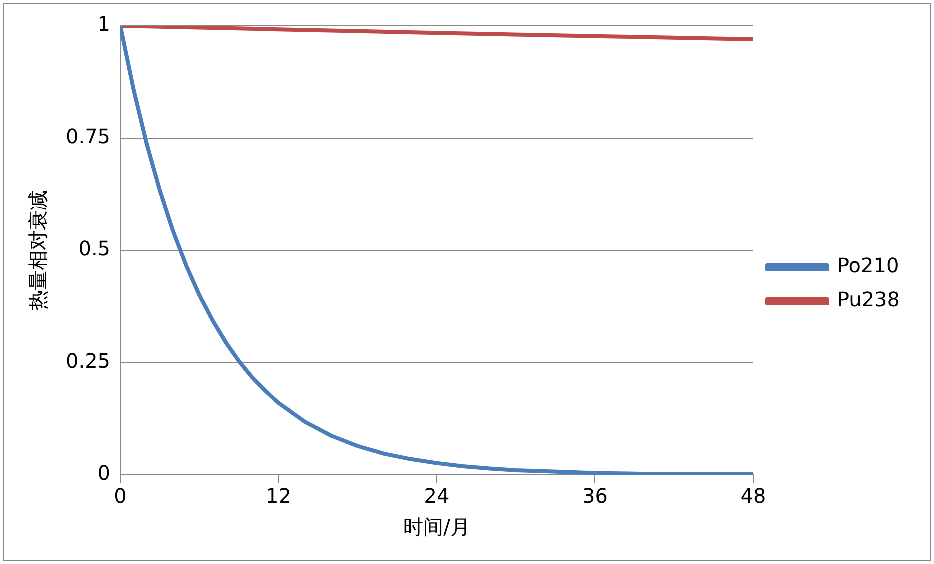  What do you see at coordinates (120, 496) in the screenshot?
I see `x-tick-label: 0` at bounding box center [120, 496].